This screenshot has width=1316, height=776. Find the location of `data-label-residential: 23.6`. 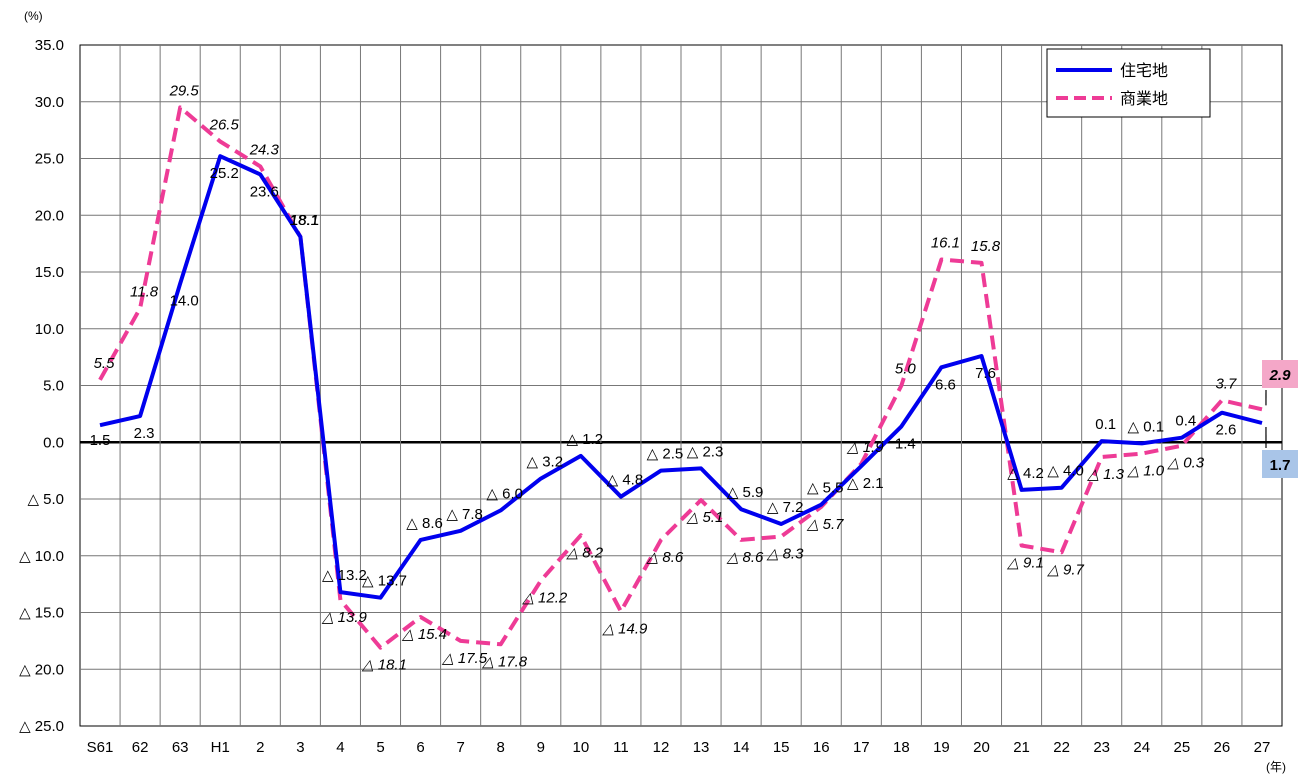

data-label-residential: 23.6 is located at coordinates (264, 191).